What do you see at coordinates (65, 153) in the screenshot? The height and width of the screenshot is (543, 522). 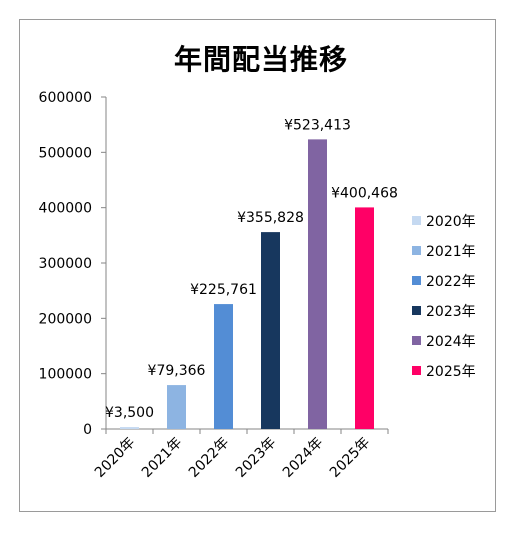 I see `y-tick-label: 500000` at bounding box center [65, 153].